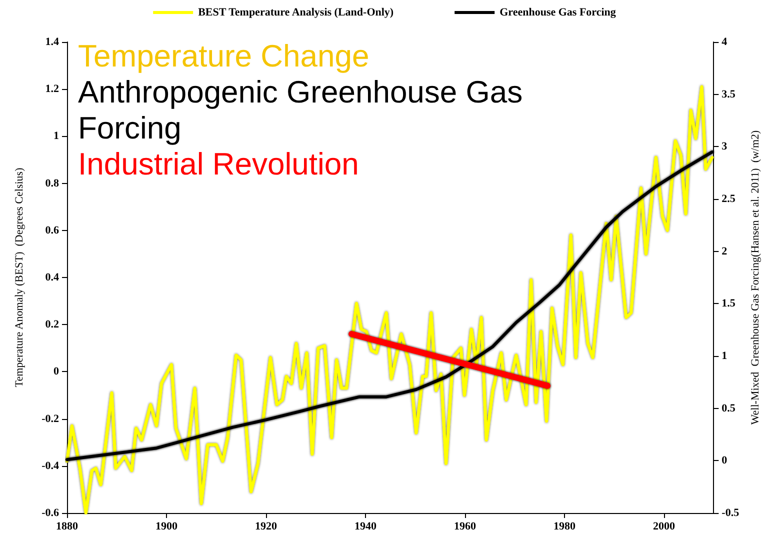 This screenshot has width=769, height=542. What do you see at coordinates (729, 199) in the screenshot?
I see `y2-tick-label: 2.5` at bounding box center [729, 199].